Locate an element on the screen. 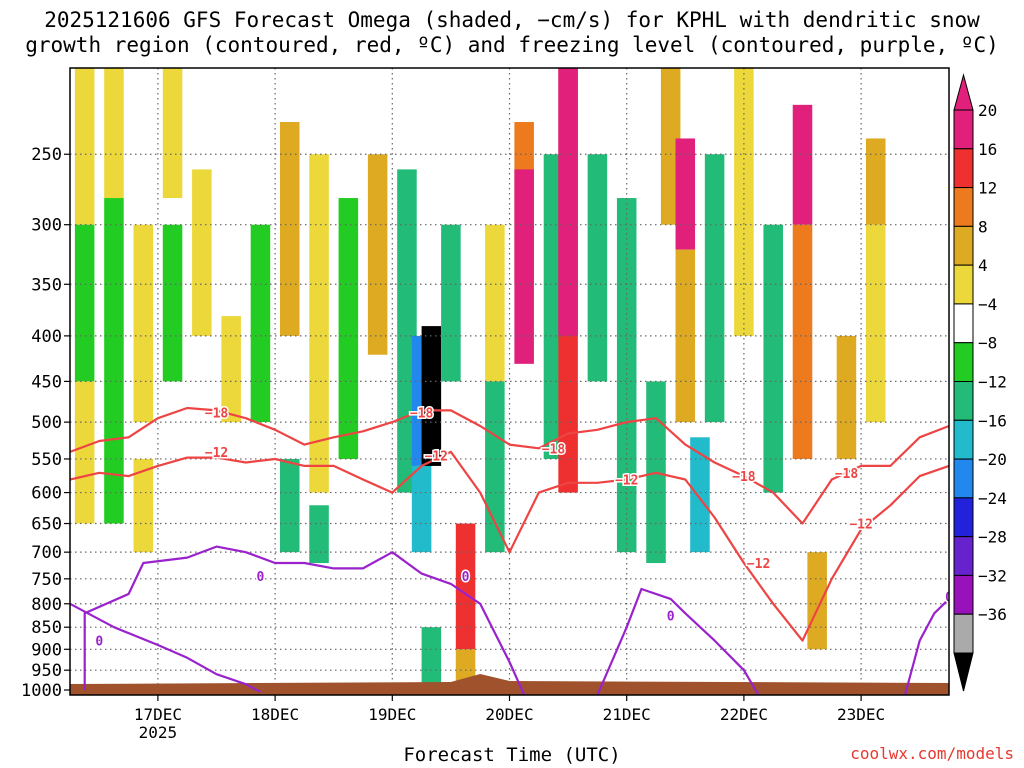 This screenshot has width=1024, height=768. x-tick-label: 19DEC is located at coordinates (392, 714).